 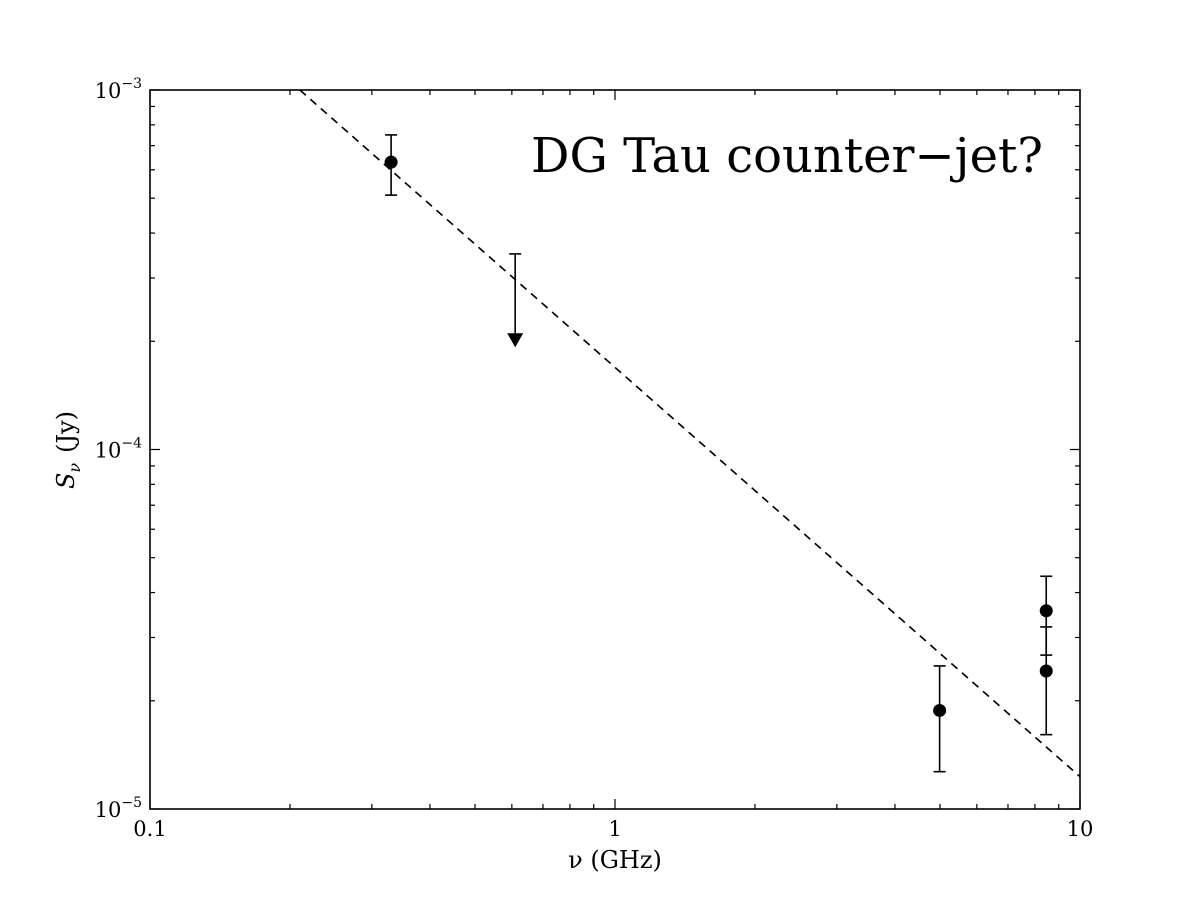 What do you see at coordinates (515, 340) in the screenshot?
I see `upper-limit-arrow-icon` at bounding box center [515, 340].